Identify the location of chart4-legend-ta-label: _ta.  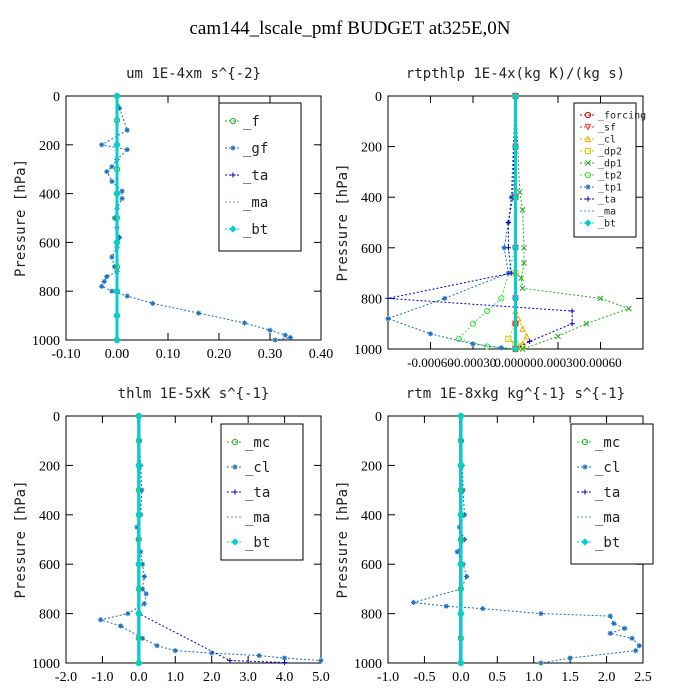
(607, 493).